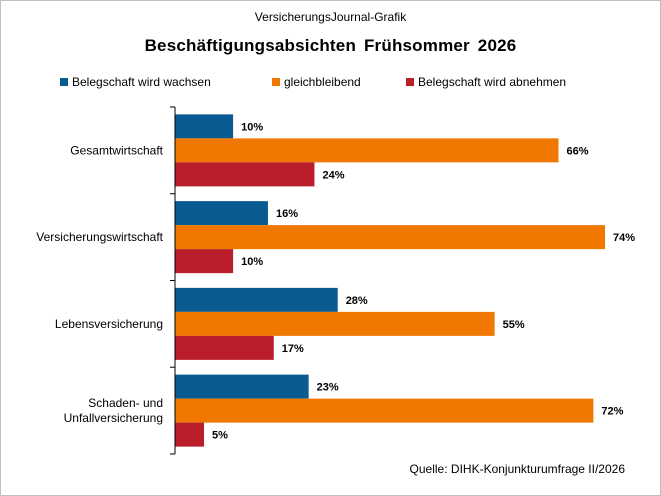 The image size is (661, 496). Describe the element at coordinates (252, 127) in the screenshot. I see `data-label-0-0: 10%` at that location.